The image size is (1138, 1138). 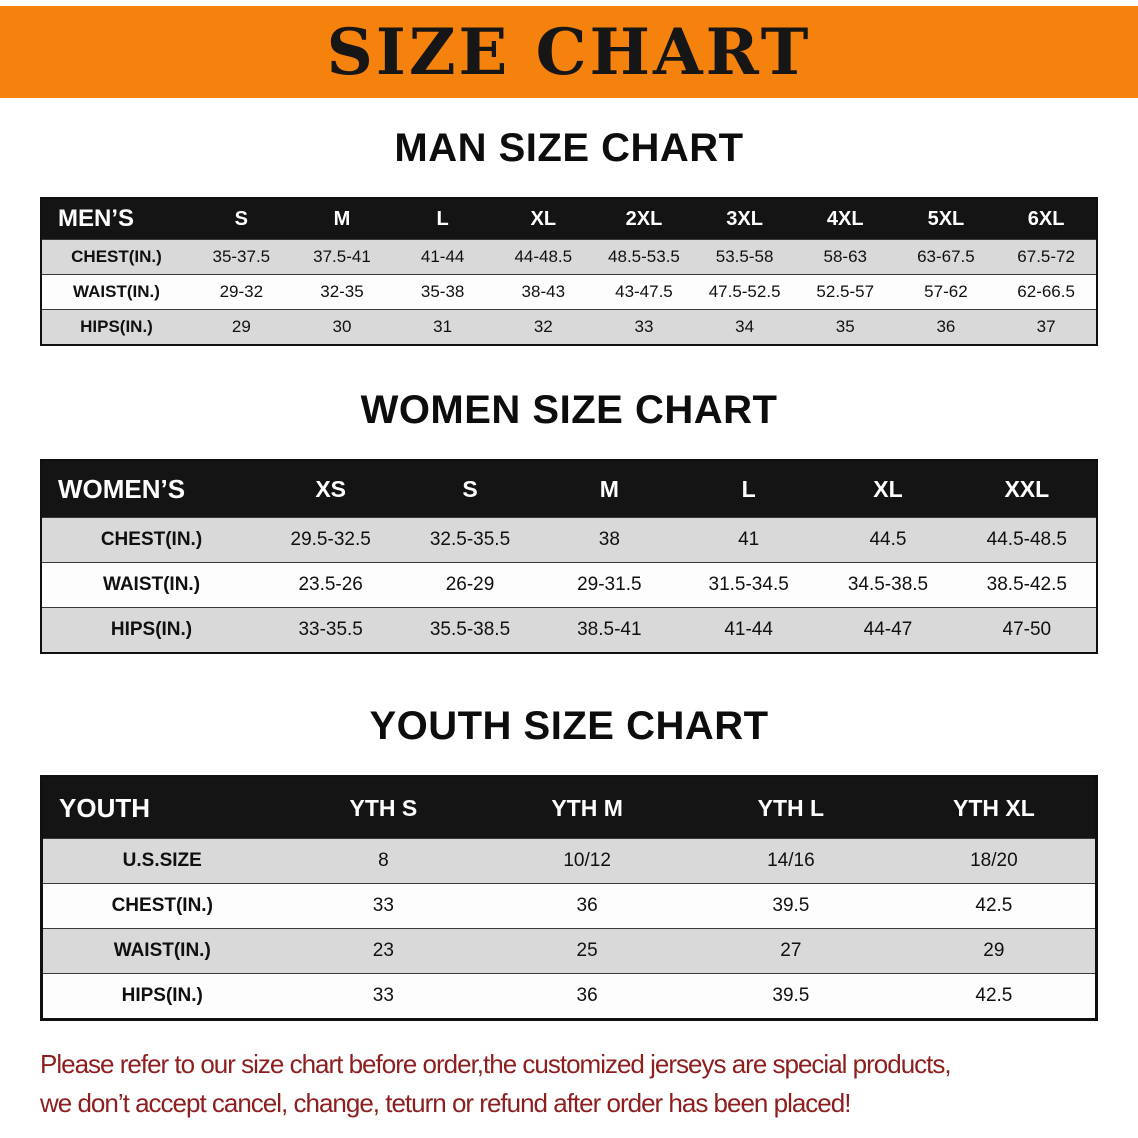 What do you see at coordinates (543, 326) in the screenshot?
I see `table-cell: 32` at bounding box center [543, 326].